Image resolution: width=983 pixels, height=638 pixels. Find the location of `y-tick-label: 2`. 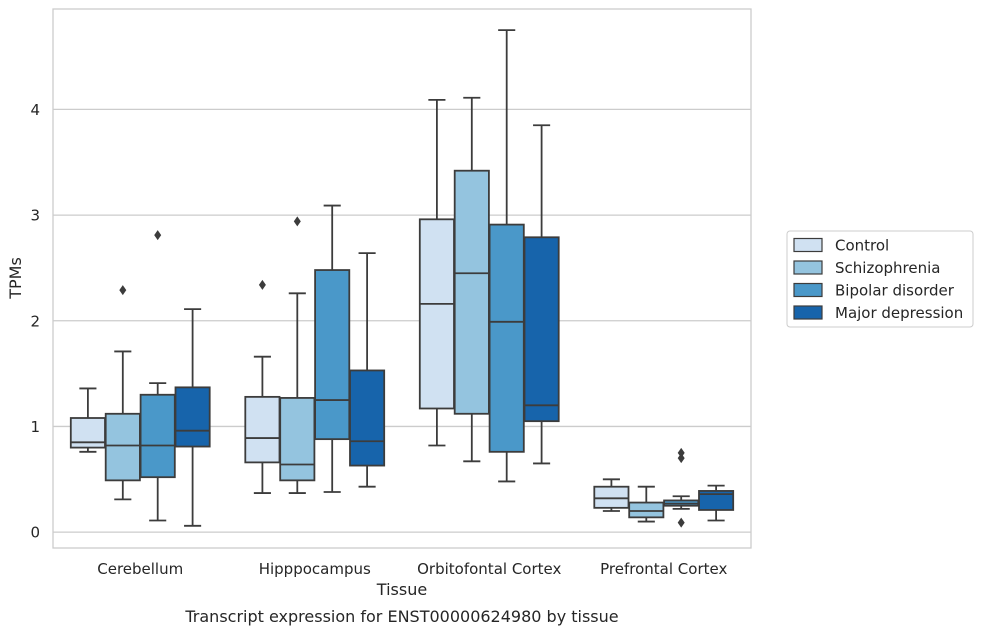

y-tick-label: 2 is located at coordinates (35, 321).